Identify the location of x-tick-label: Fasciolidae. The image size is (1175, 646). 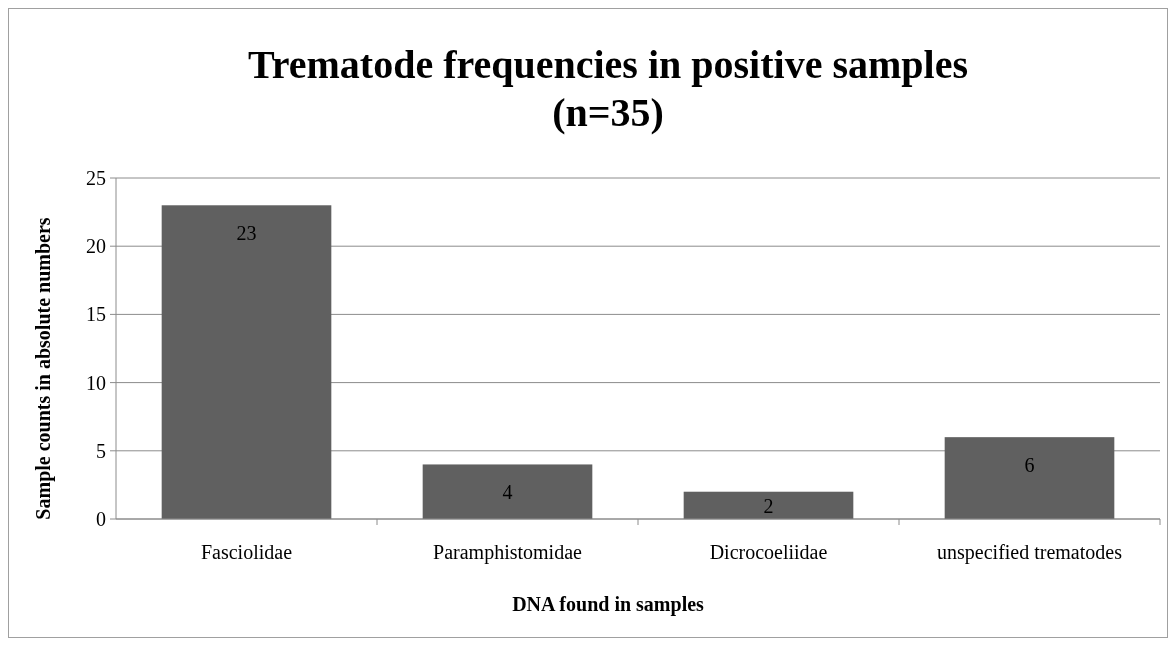
(246, 552).